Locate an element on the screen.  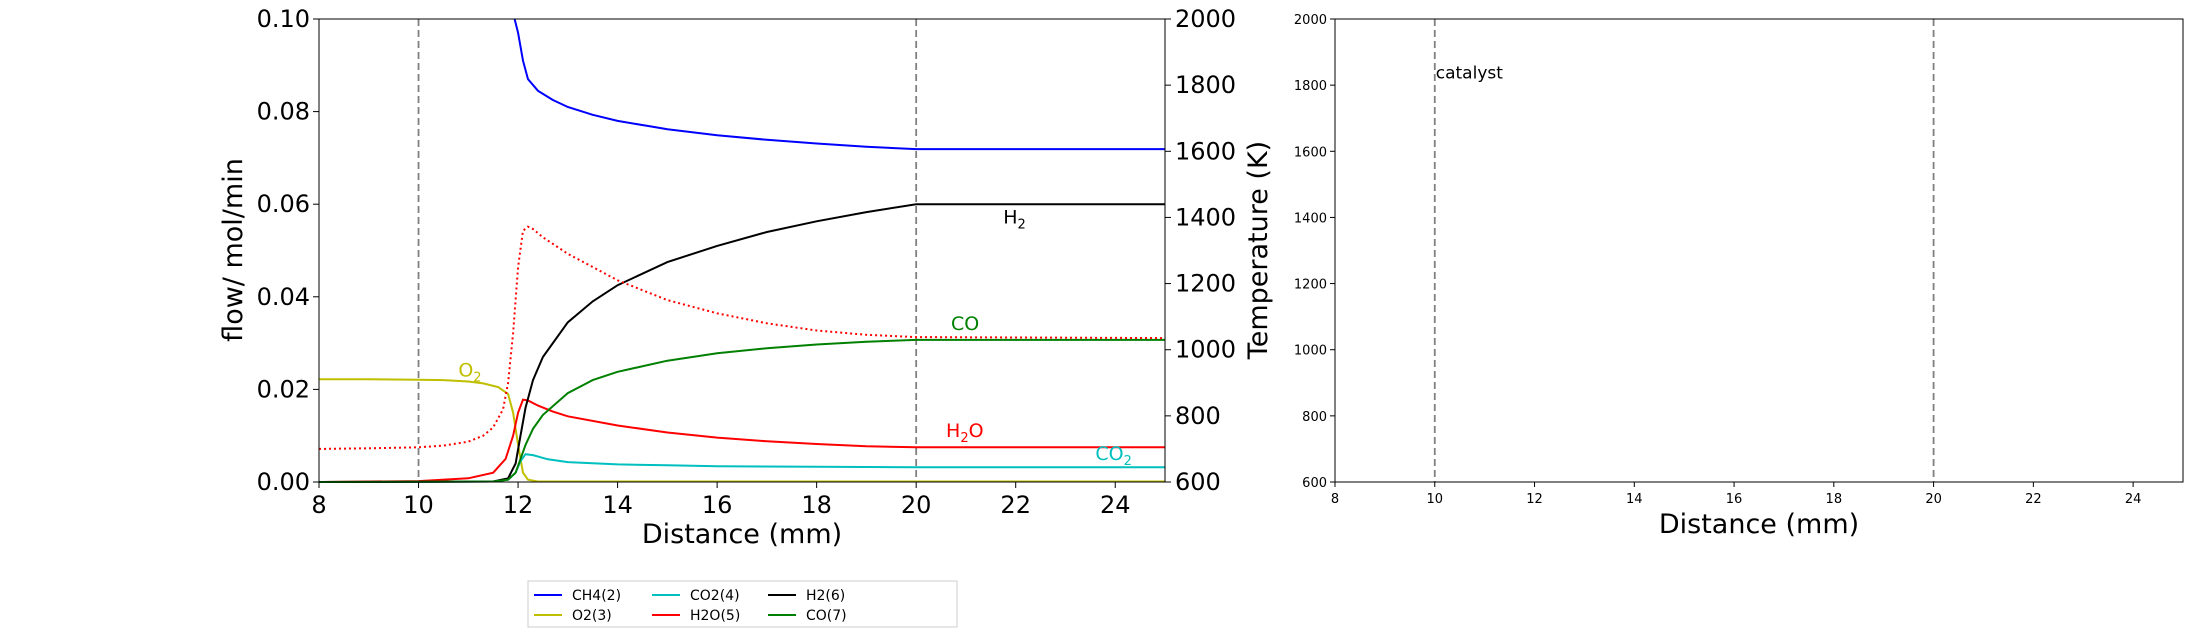
y-tick-label: 1600 is located at coordinates (1310, 152).